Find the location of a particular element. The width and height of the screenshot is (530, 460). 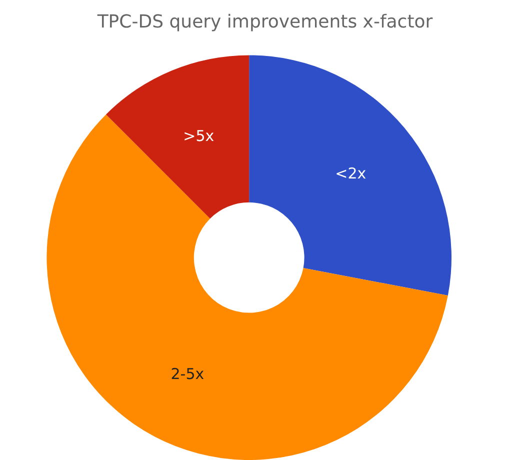

slice-label: >5x is located at coordinates (198, 135).